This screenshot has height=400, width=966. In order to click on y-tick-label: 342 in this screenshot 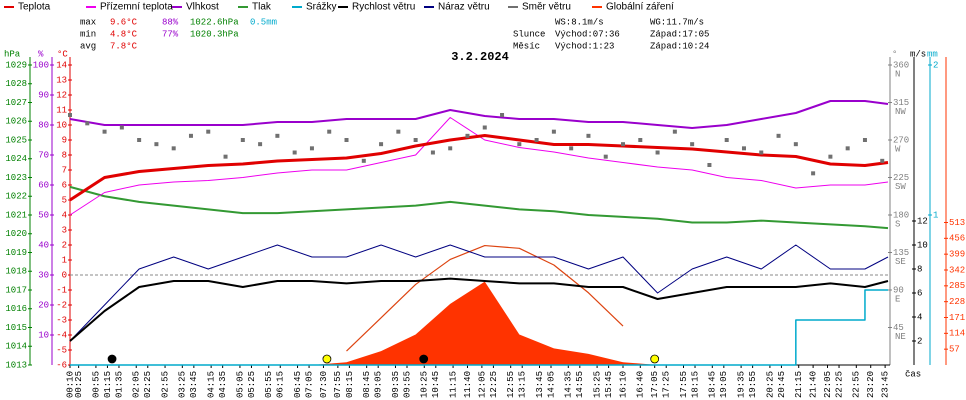, I will do `click(957, 270)`.